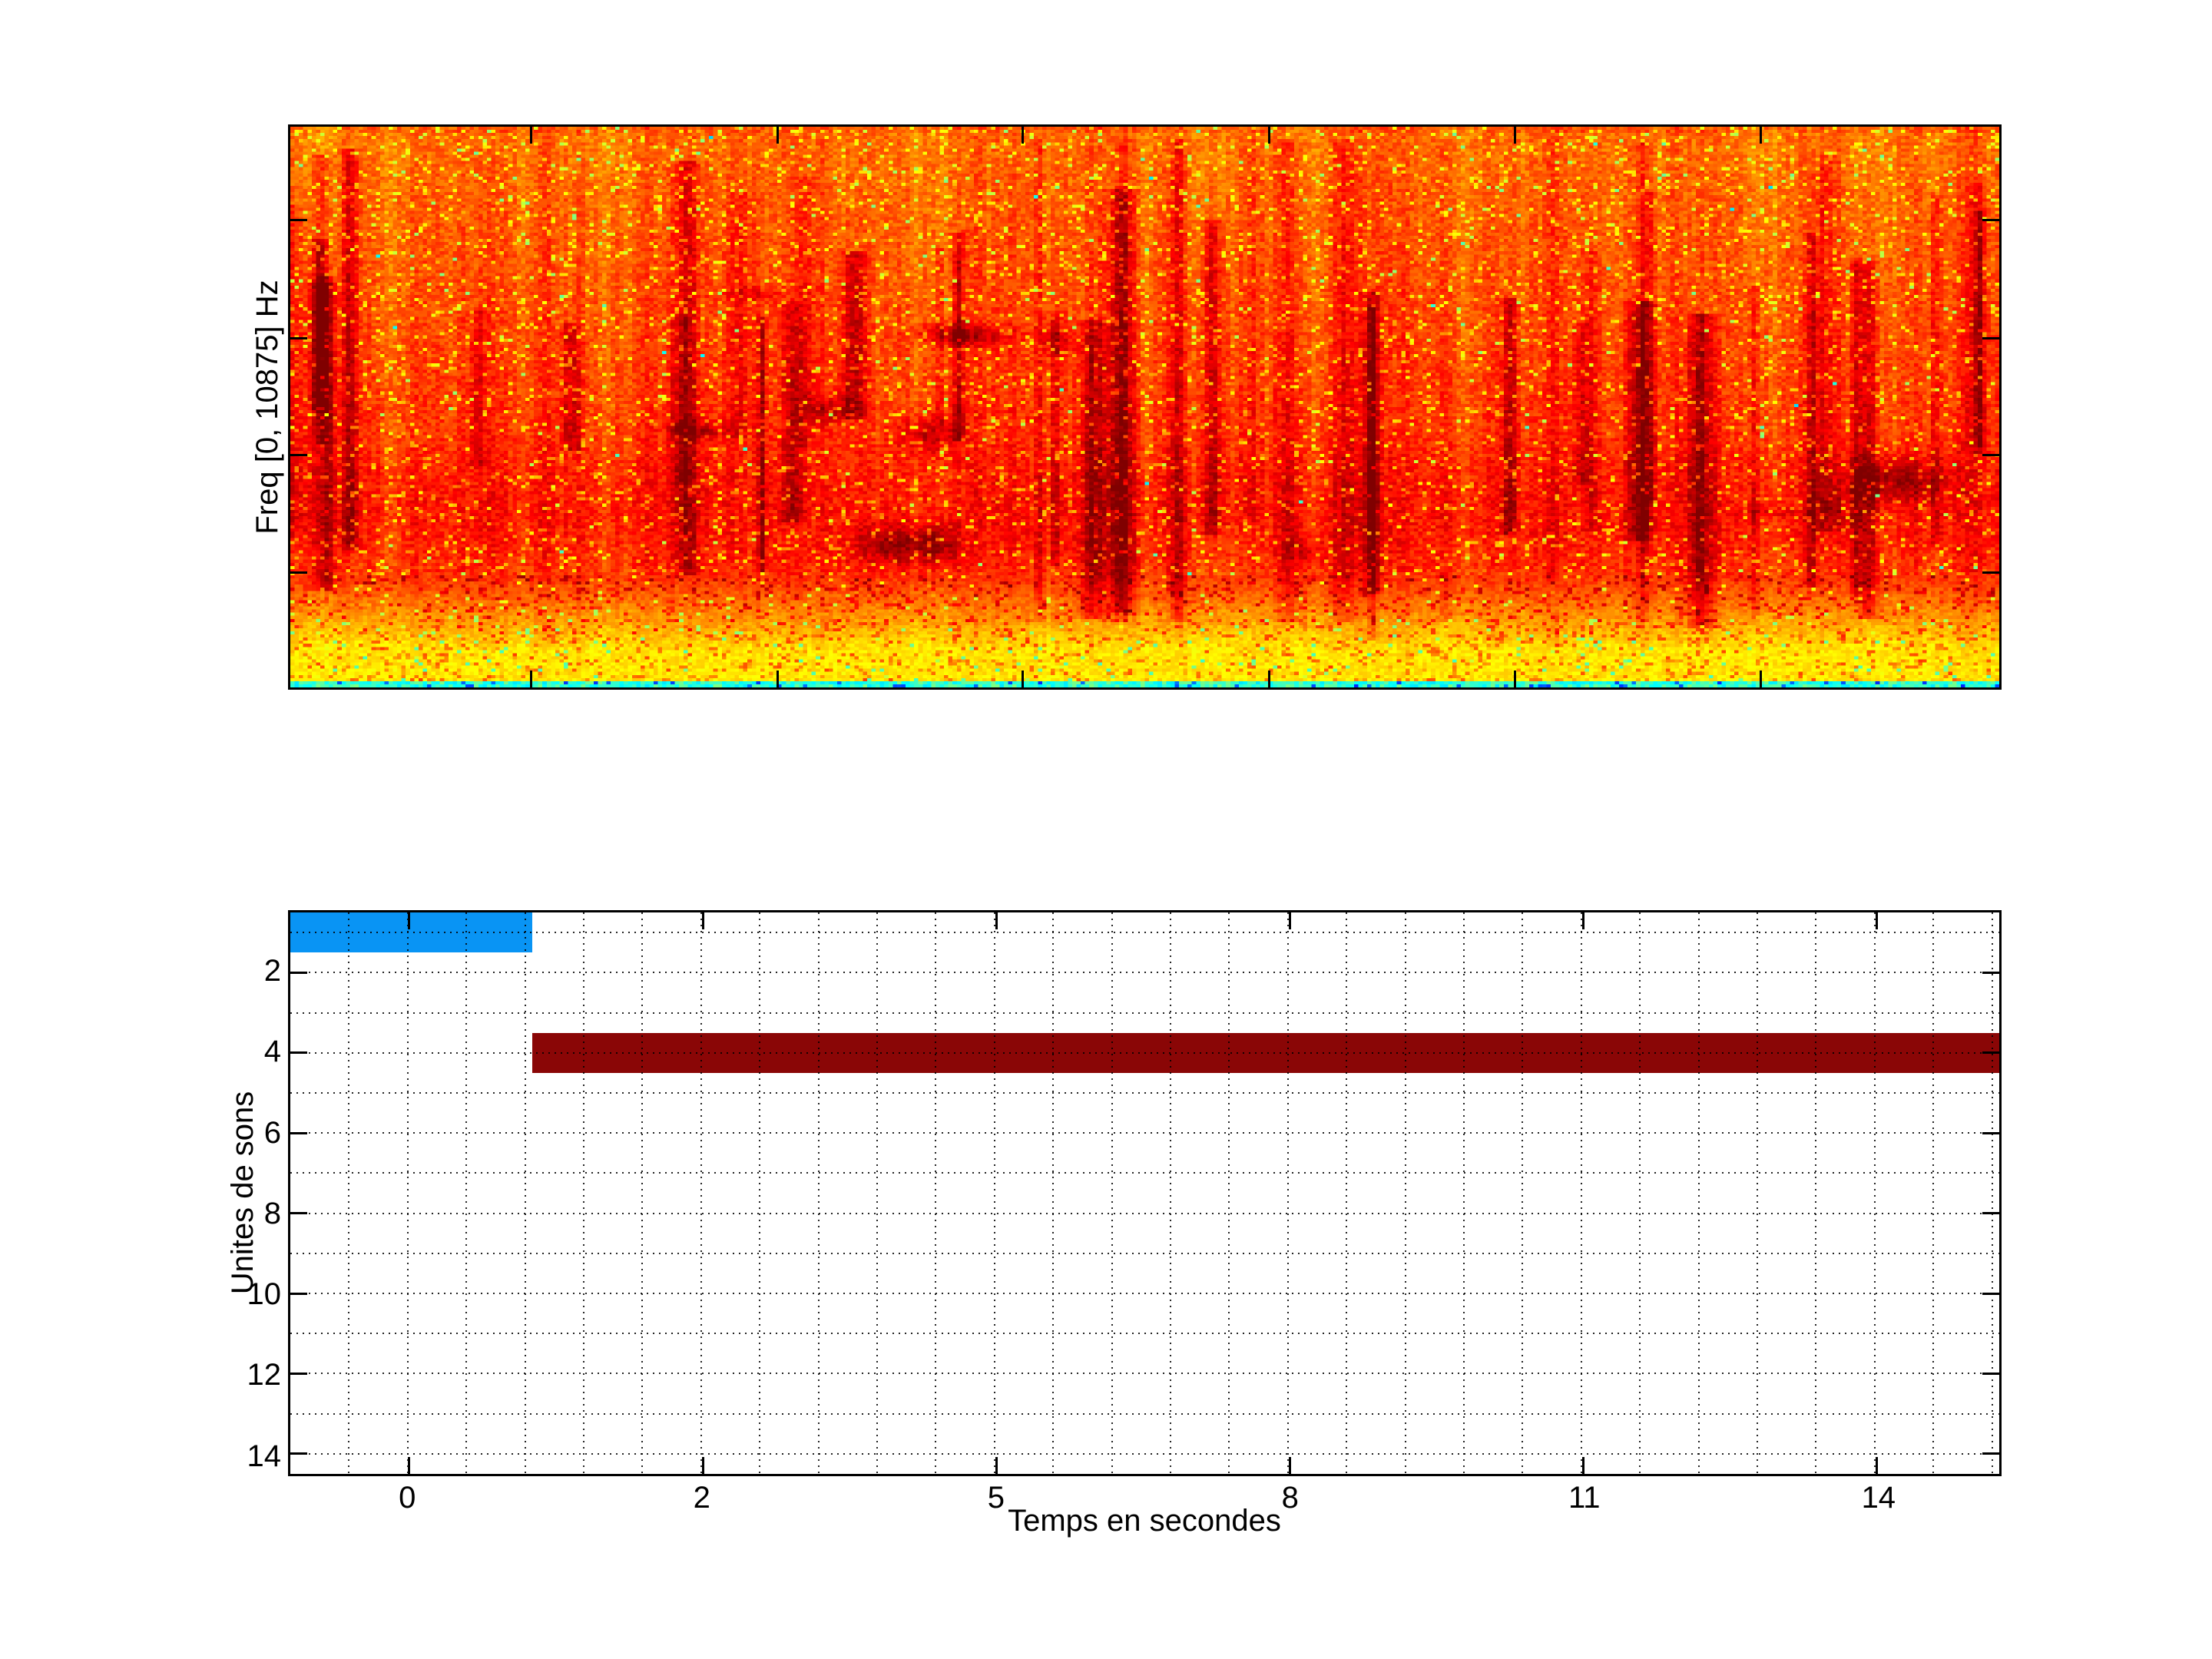  Describe the element at coordinates (1290, 1498) in the screenshot. I see `x-tick-label: 8` at that location.